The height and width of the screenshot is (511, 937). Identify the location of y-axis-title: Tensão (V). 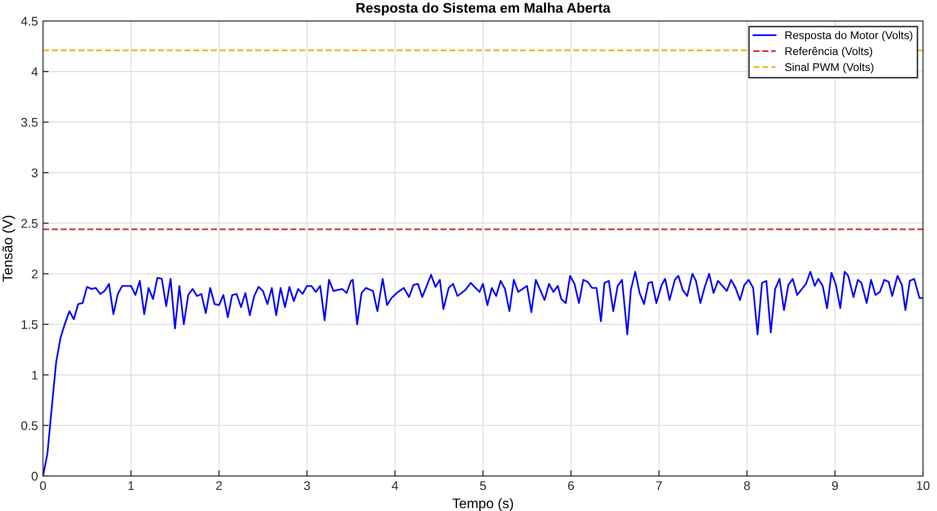
(9, 249).